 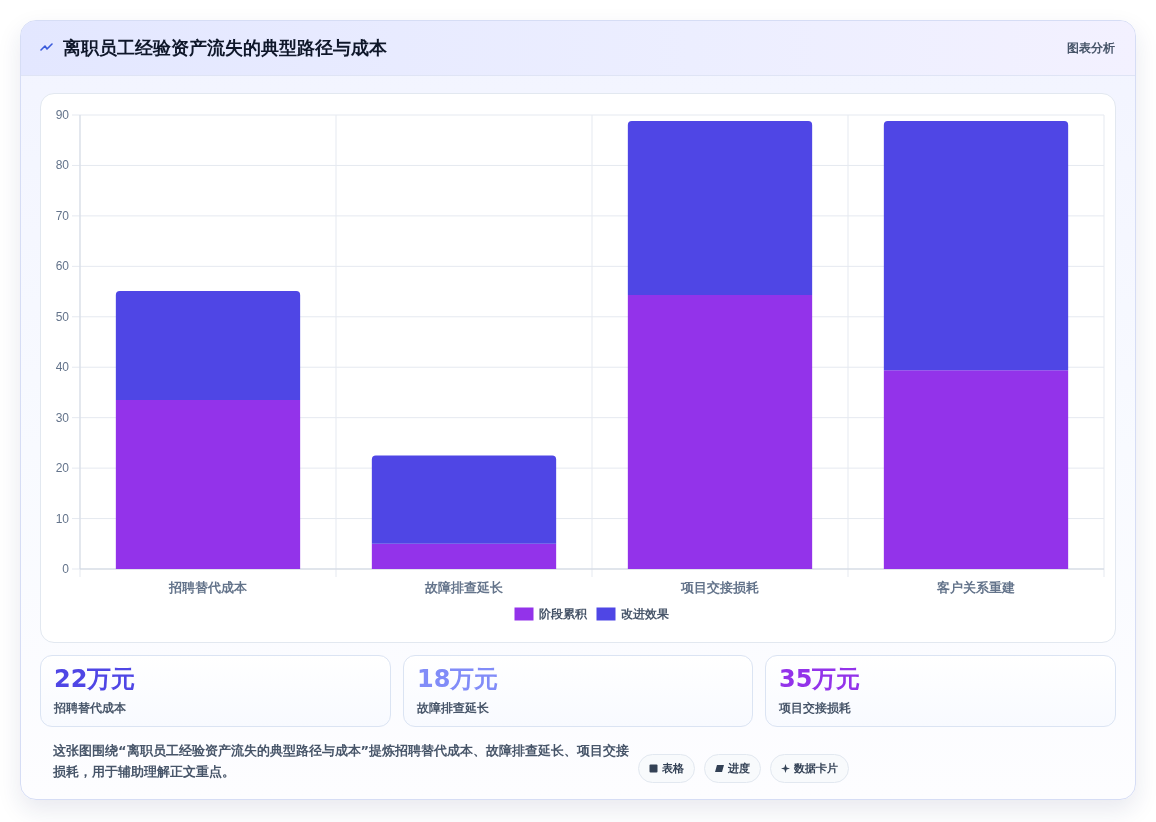 I want to click on y-tick-label: 60, so click(x=62, y=266).